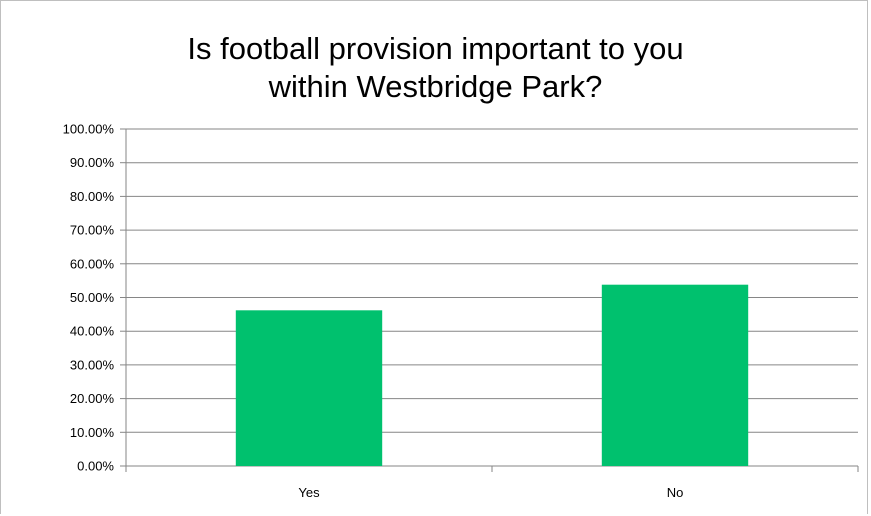 The height and width of the screenshot is (516, 871). I want to click on chart-title-line-1: Is football provision important to you, so click(435, 48).